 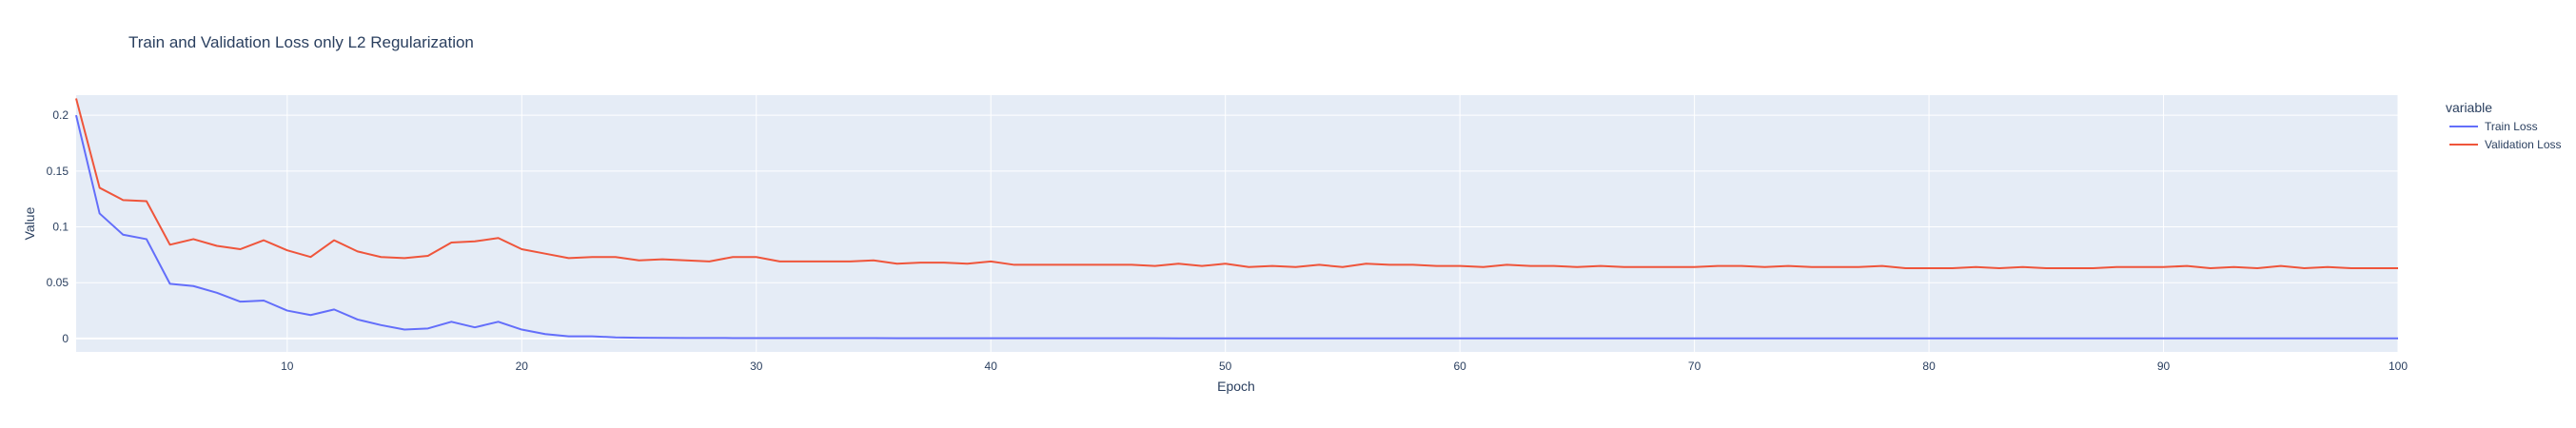 I want to click on legend: variable Train Loss Validation Loss, so click(x=2504, y=125).